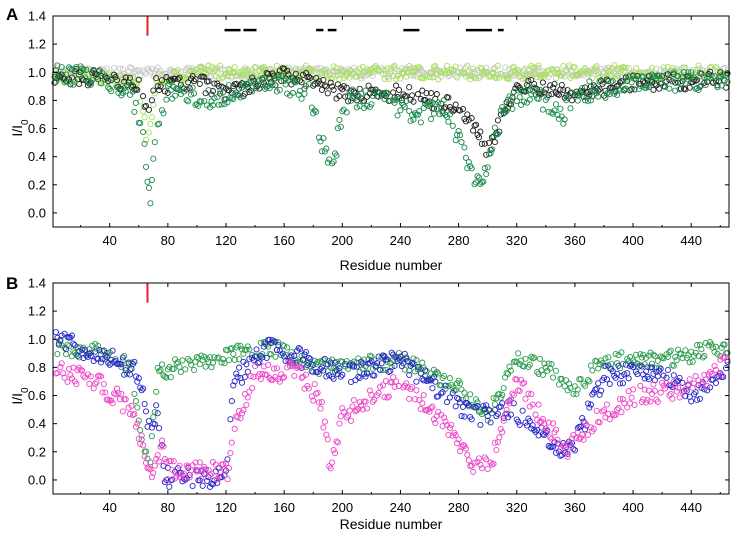 The width and height of the screenshot is (733, 535). What do you see at coordinates (109, 240) in the screenshot?
I see `x-tick-label: 40` at bounding box center [109, 240].